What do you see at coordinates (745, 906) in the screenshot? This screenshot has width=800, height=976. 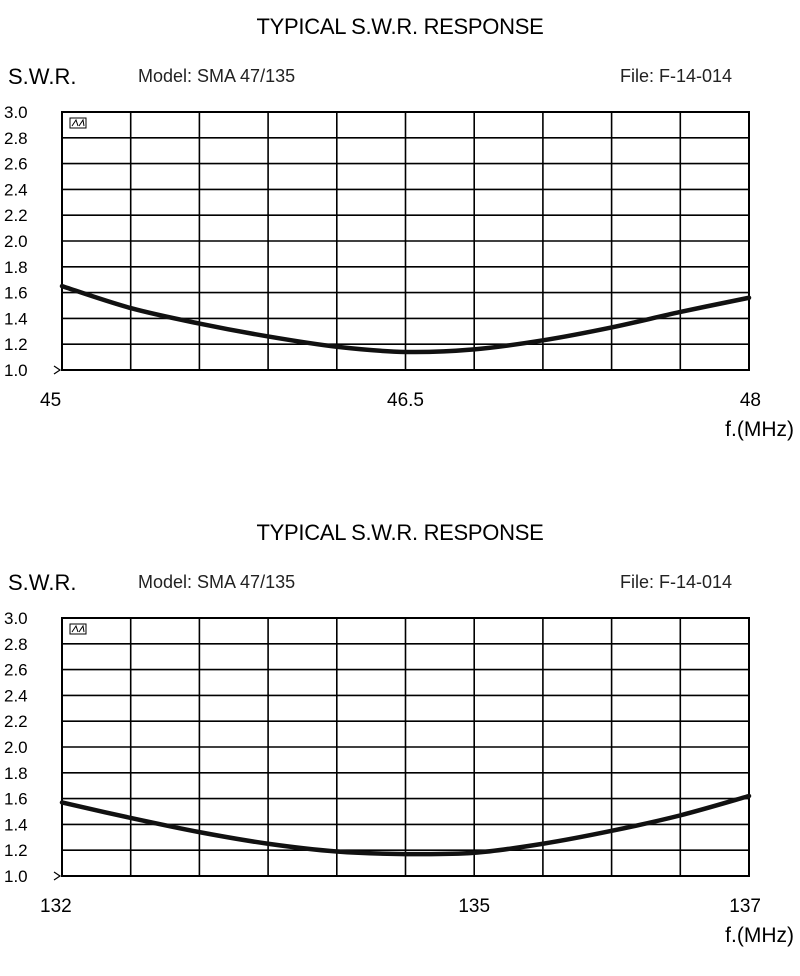 I see `x-tick-label: 137` at bounding box center [745, 906].